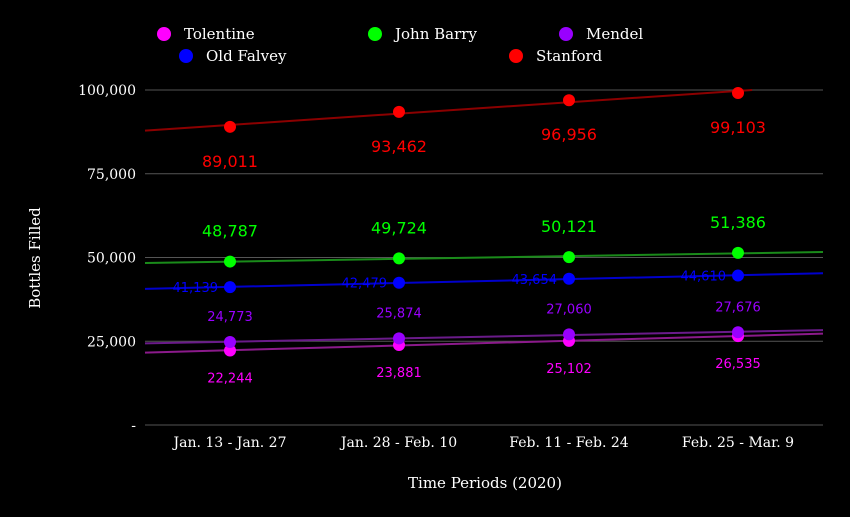 The width and height of the screenshot is (850, 517). What do you see at coordinates (569, 309) in the screenshot?
I see `data-label-mendel: 27,060` at bounding box center [569, 309].